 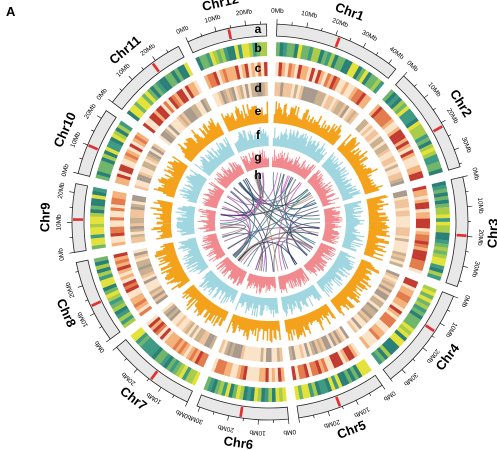 What do you see at coordinates (258, 68) in the screenshot?
I see `track-letter-c: c` at bounding box center [258, 68].